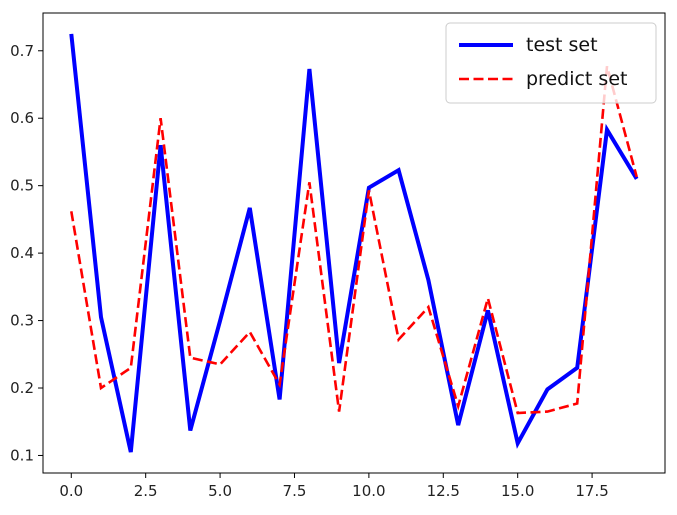 This screenshot has width=677, height=515. Describe the element at coordinates (220, 491) in the screenshot. I see `x-tick-label: 5.0` at that location.